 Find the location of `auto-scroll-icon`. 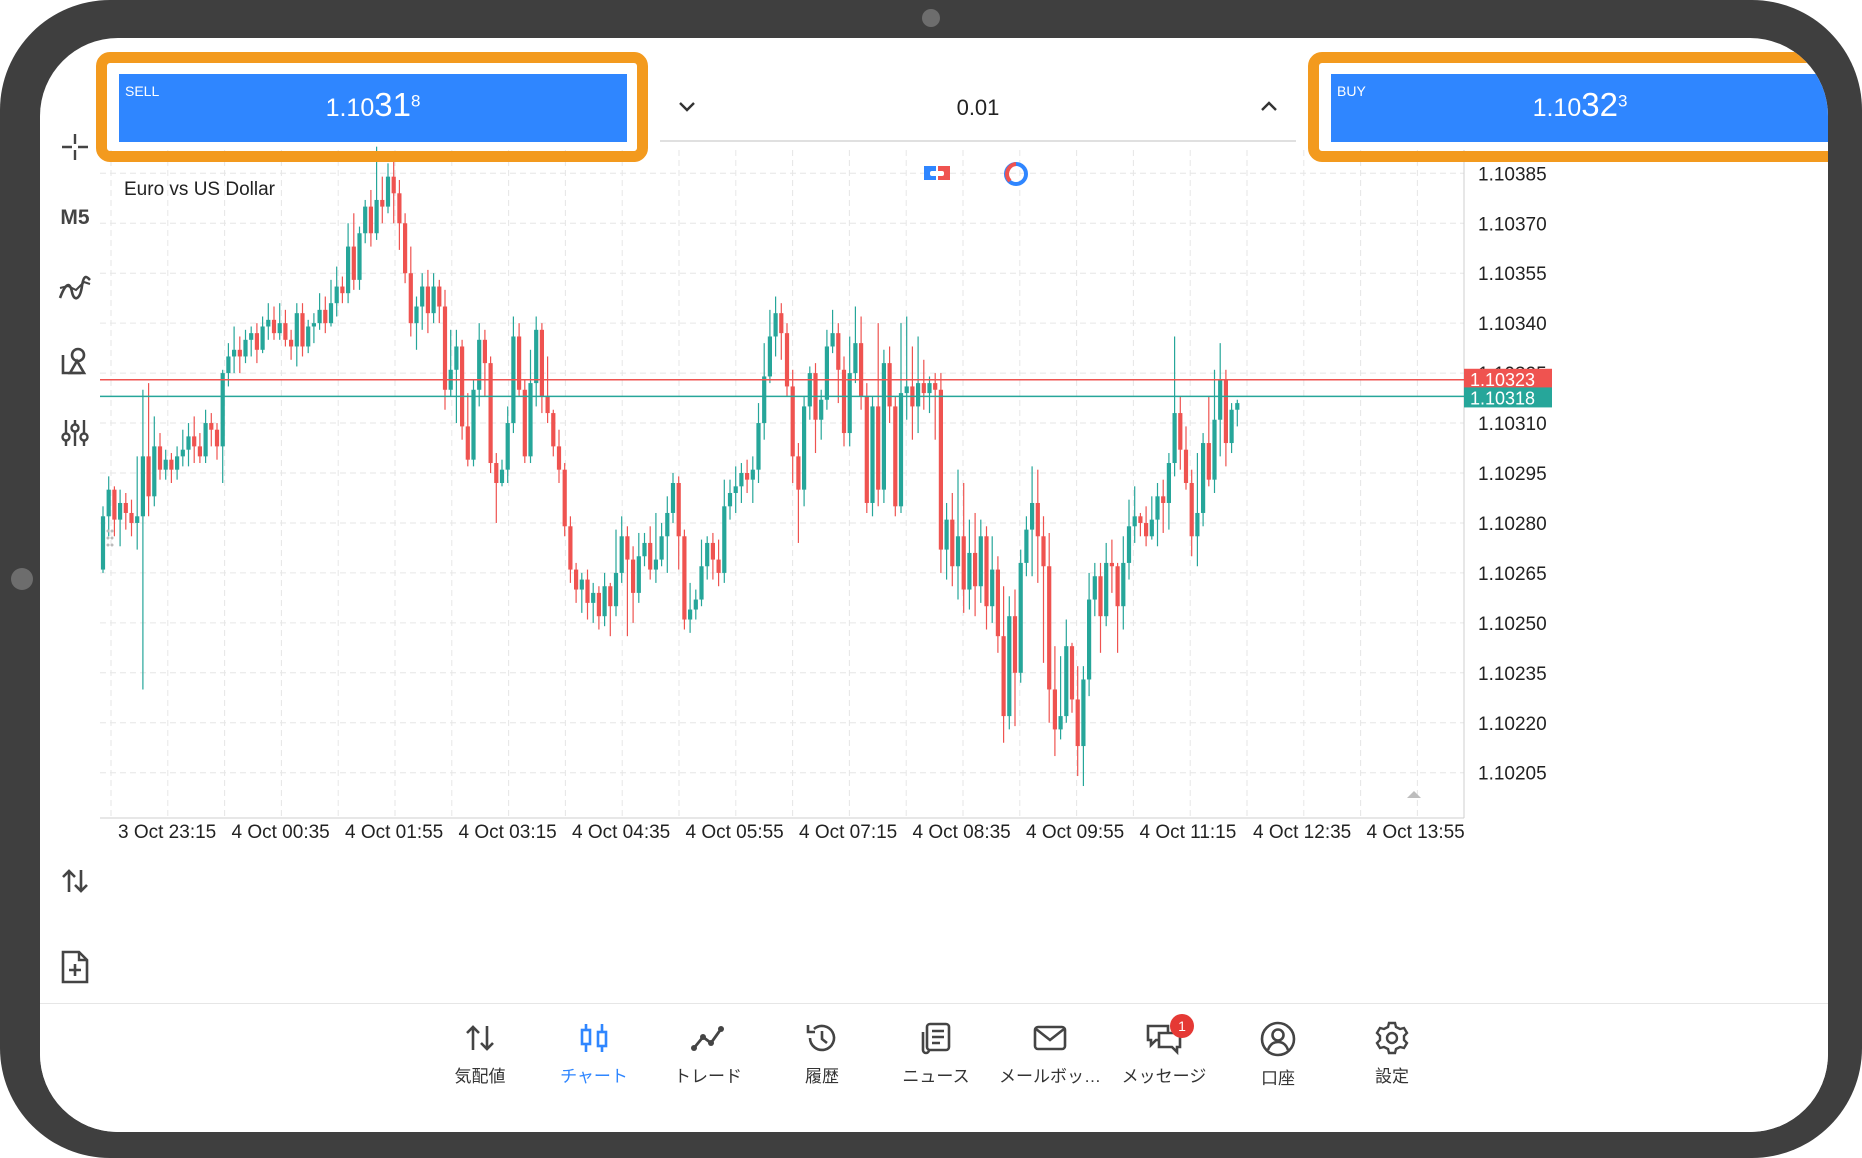

auto-scroll-icon is located at coordinates (937, 173).